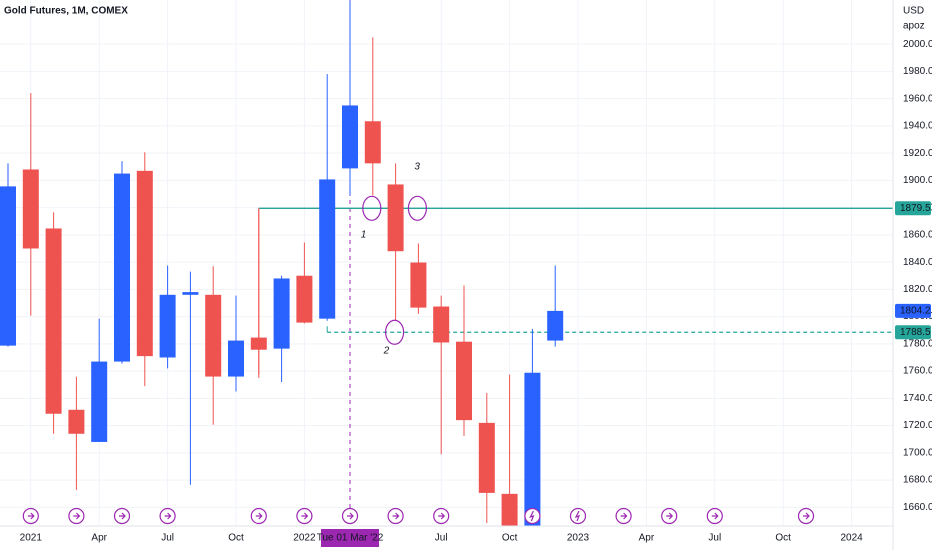 The image size is (932, 550). What do you see at coordinates (917, 343) in the screenshot?
I see `y-tick-label: 1780.0` at bounding box center [917, 343].